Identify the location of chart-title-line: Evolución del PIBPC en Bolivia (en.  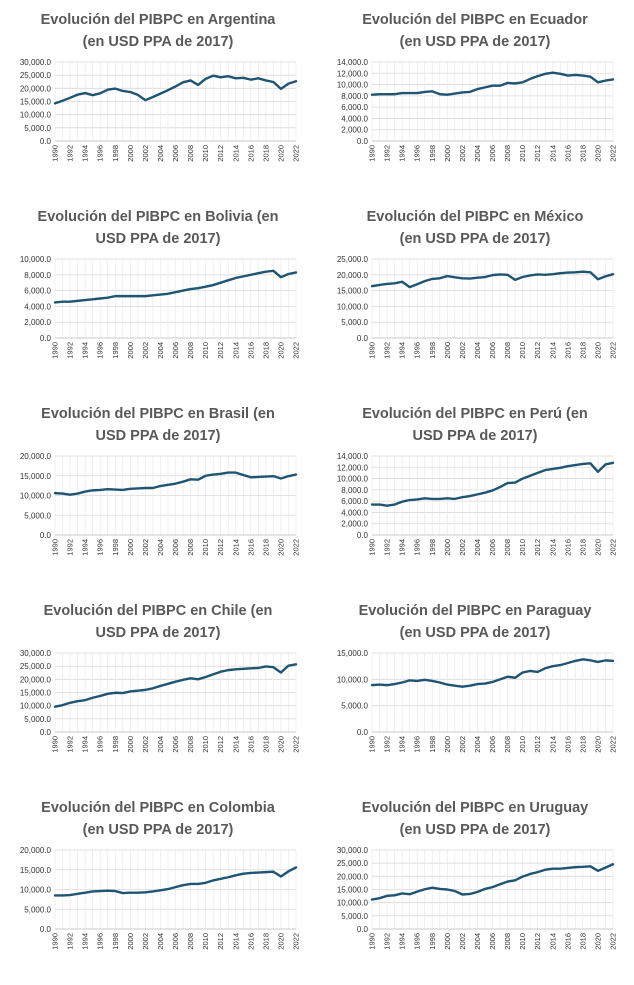
(158, 217).